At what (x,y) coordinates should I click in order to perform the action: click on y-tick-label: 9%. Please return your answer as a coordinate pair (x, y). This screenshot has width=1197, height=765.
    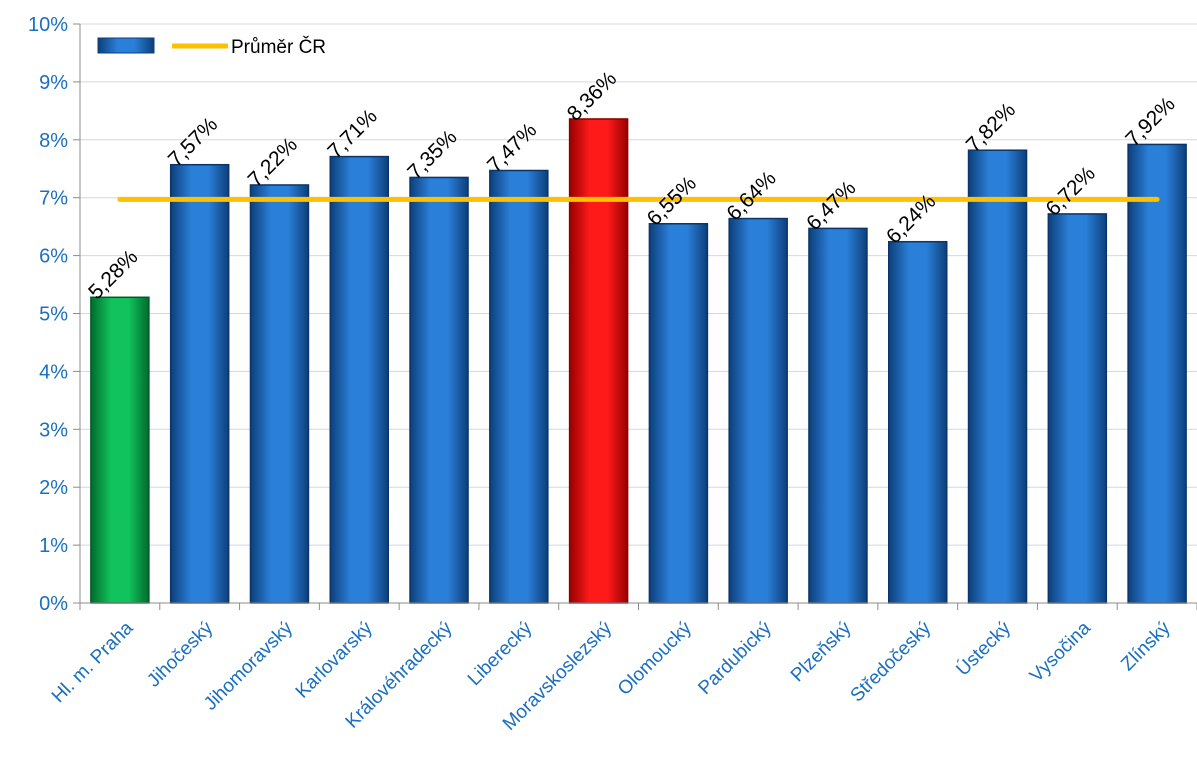
    Looking at the image, I should click on (53, 83).